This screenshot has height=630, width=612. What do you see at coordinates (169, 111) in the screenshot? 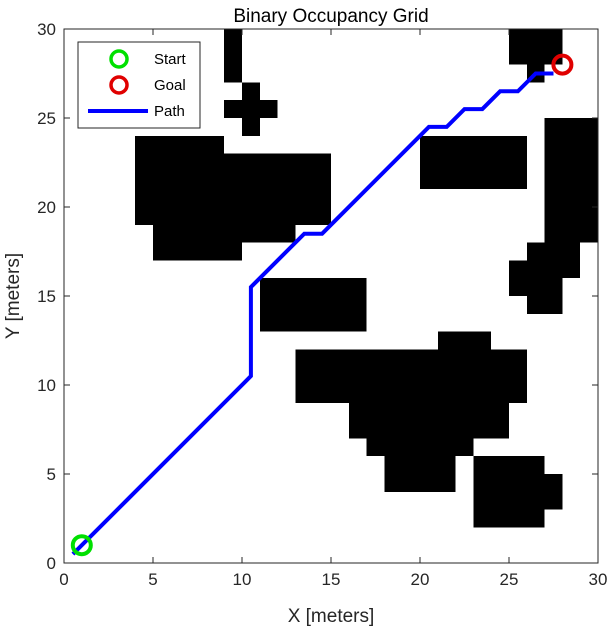
I see `legend-path-label: Path` at bounding box center [169, 111].